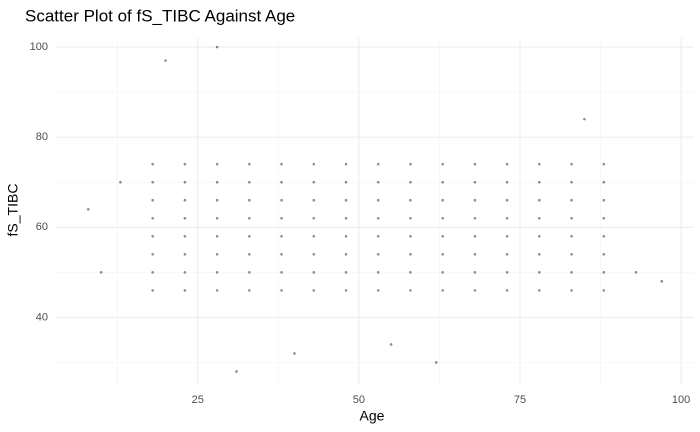 Image resolution: width=700 pixels, height=432 pixels. I want to click on x-tick-label: 25, so click(198, 400).